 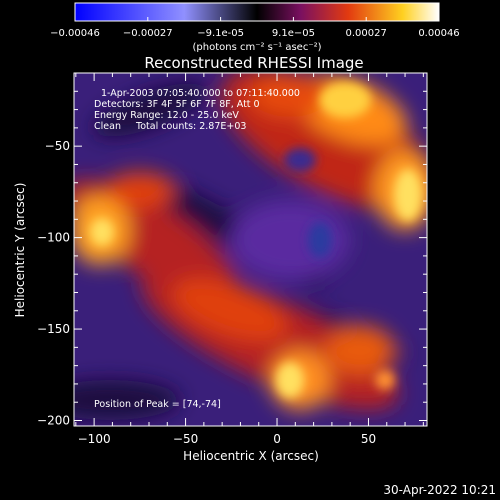 What do you see at coordinates (257, 12) in the screenshot?
I see `colorbar-gradient` at bounding box center [257, 12].